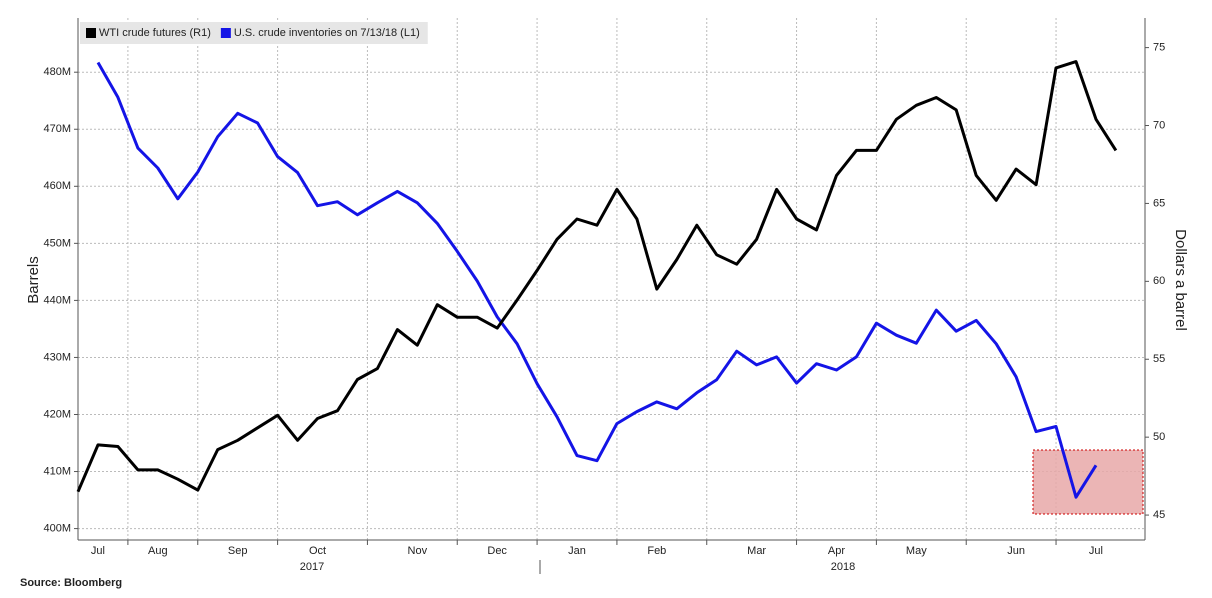 The image size is (1212, 598). I want to click on year-label: 2017, so click(312, 567).